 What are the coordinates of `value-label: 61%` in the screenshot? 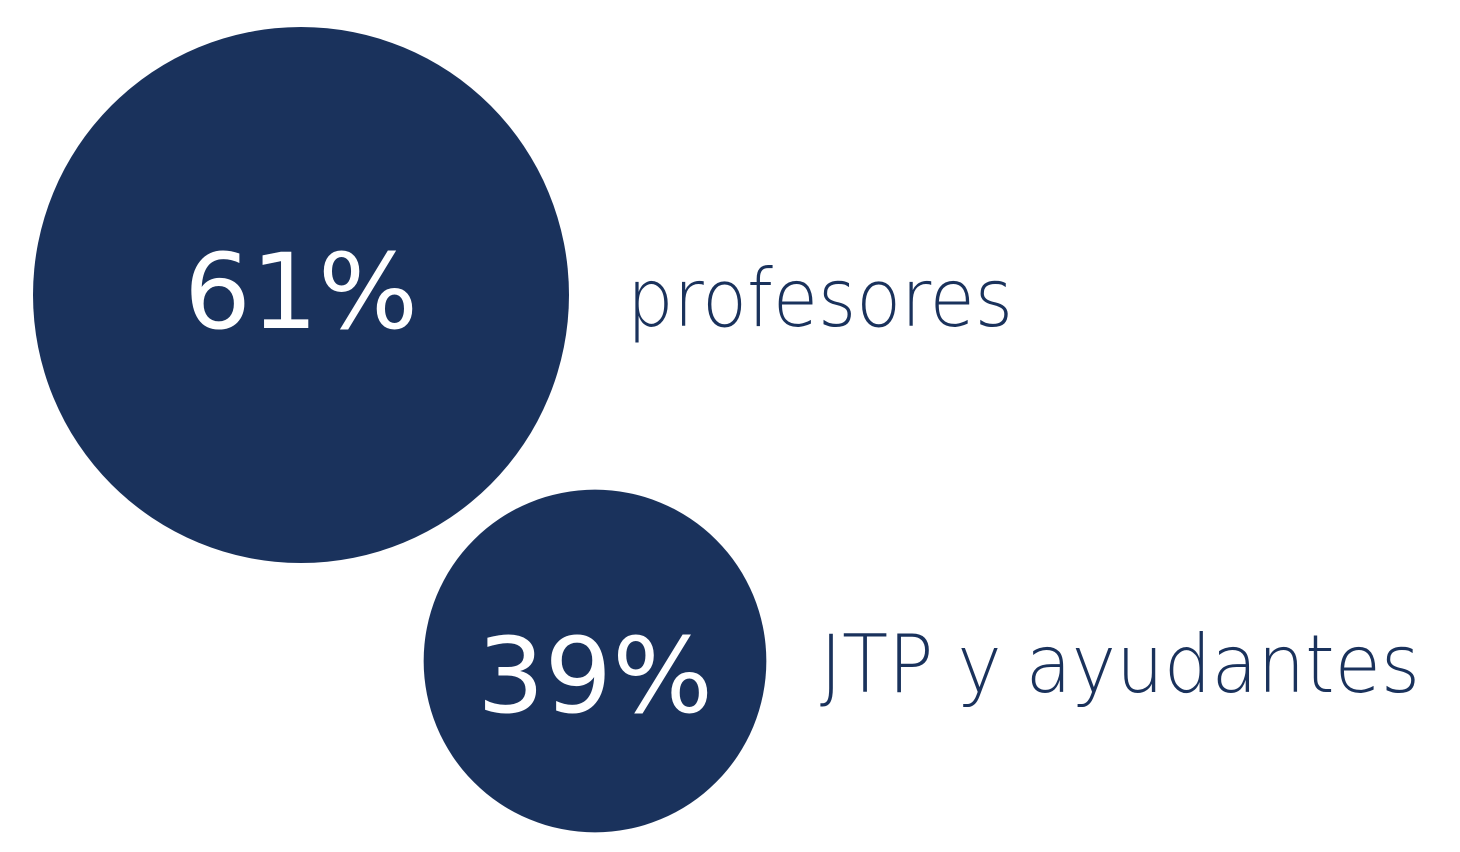 It's located at (301, 292).